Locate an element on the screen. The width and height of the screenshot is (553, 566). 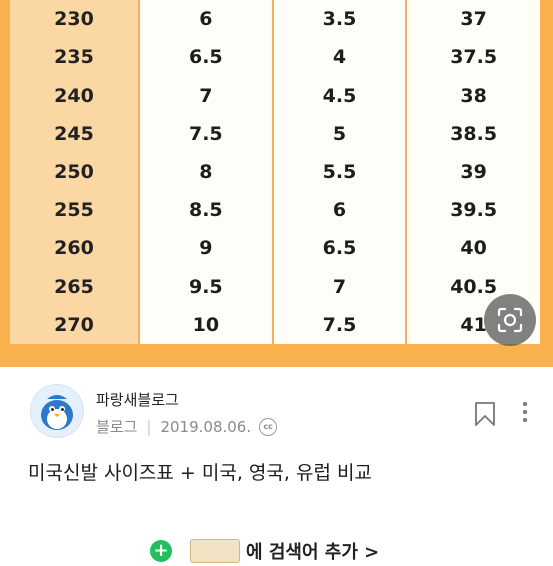
size-row: 240 7 4.5 38 is located at coordinates (275, 95).